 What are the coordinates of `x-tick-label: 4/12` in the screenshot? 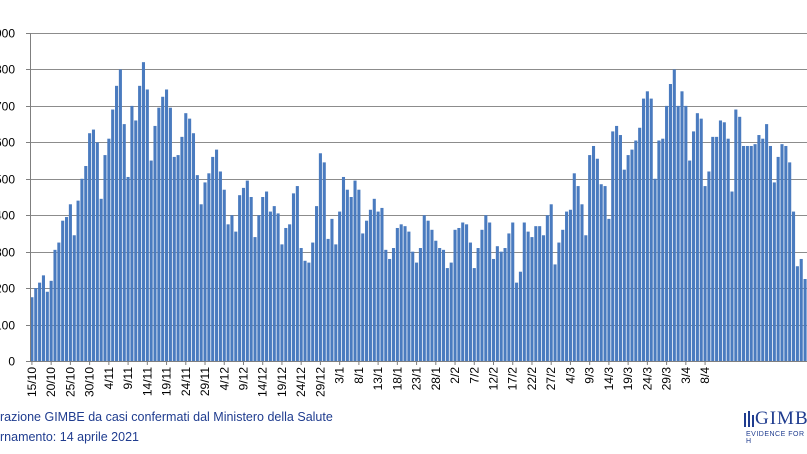 It's located at (224, 379).